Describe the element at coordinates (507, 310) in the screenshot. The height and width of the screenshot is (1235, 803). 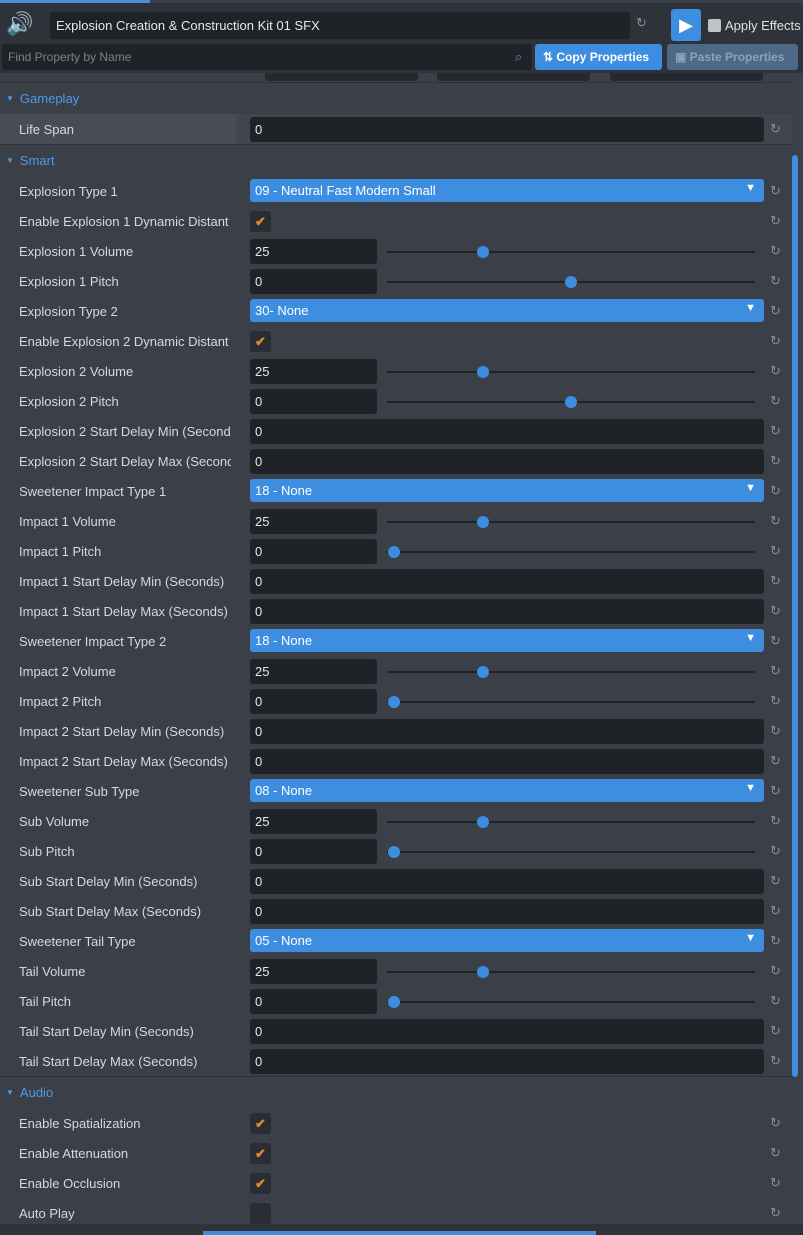
I see `dropdown: 30- None ▼` at that location.